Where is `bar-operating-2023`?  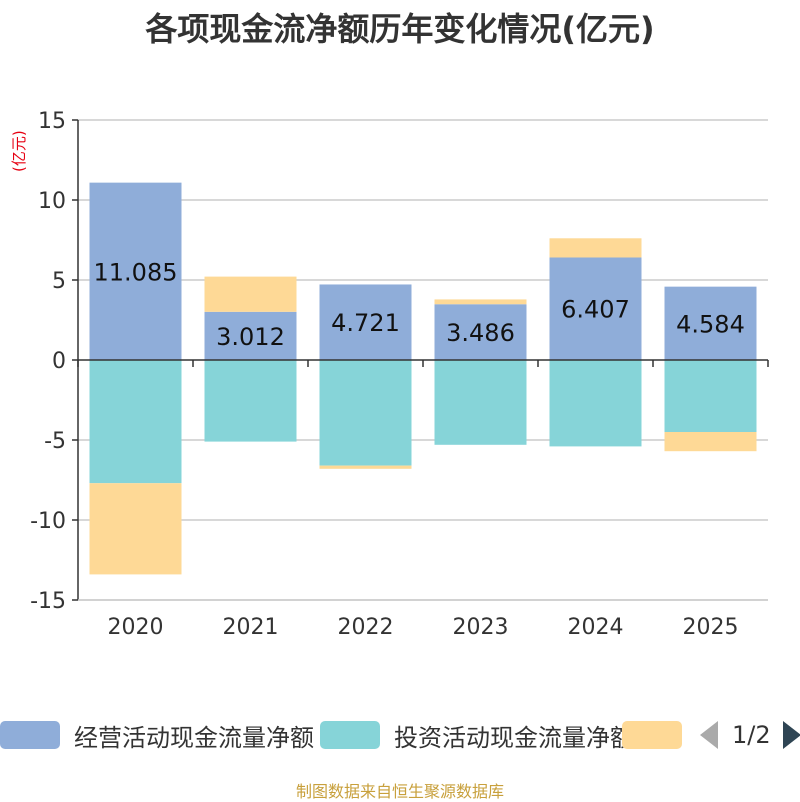 bar-operating-2023 is located at coordinates (480, 332).